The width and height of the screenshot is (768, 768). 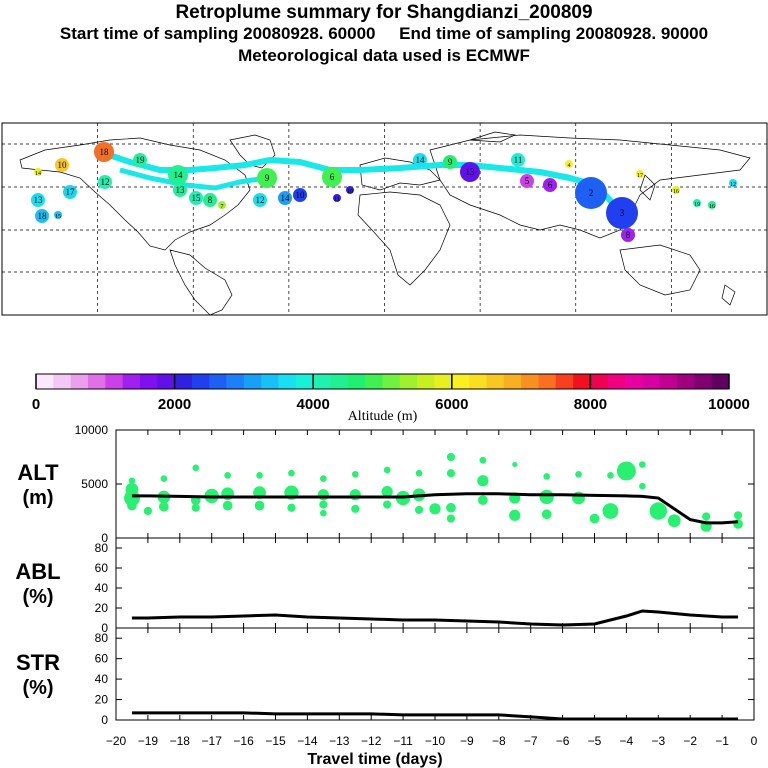 What do you see at coordinates (148, 741) in the screenshot?
I see `x-tick-label: −19` at bounding box center [148, 741].